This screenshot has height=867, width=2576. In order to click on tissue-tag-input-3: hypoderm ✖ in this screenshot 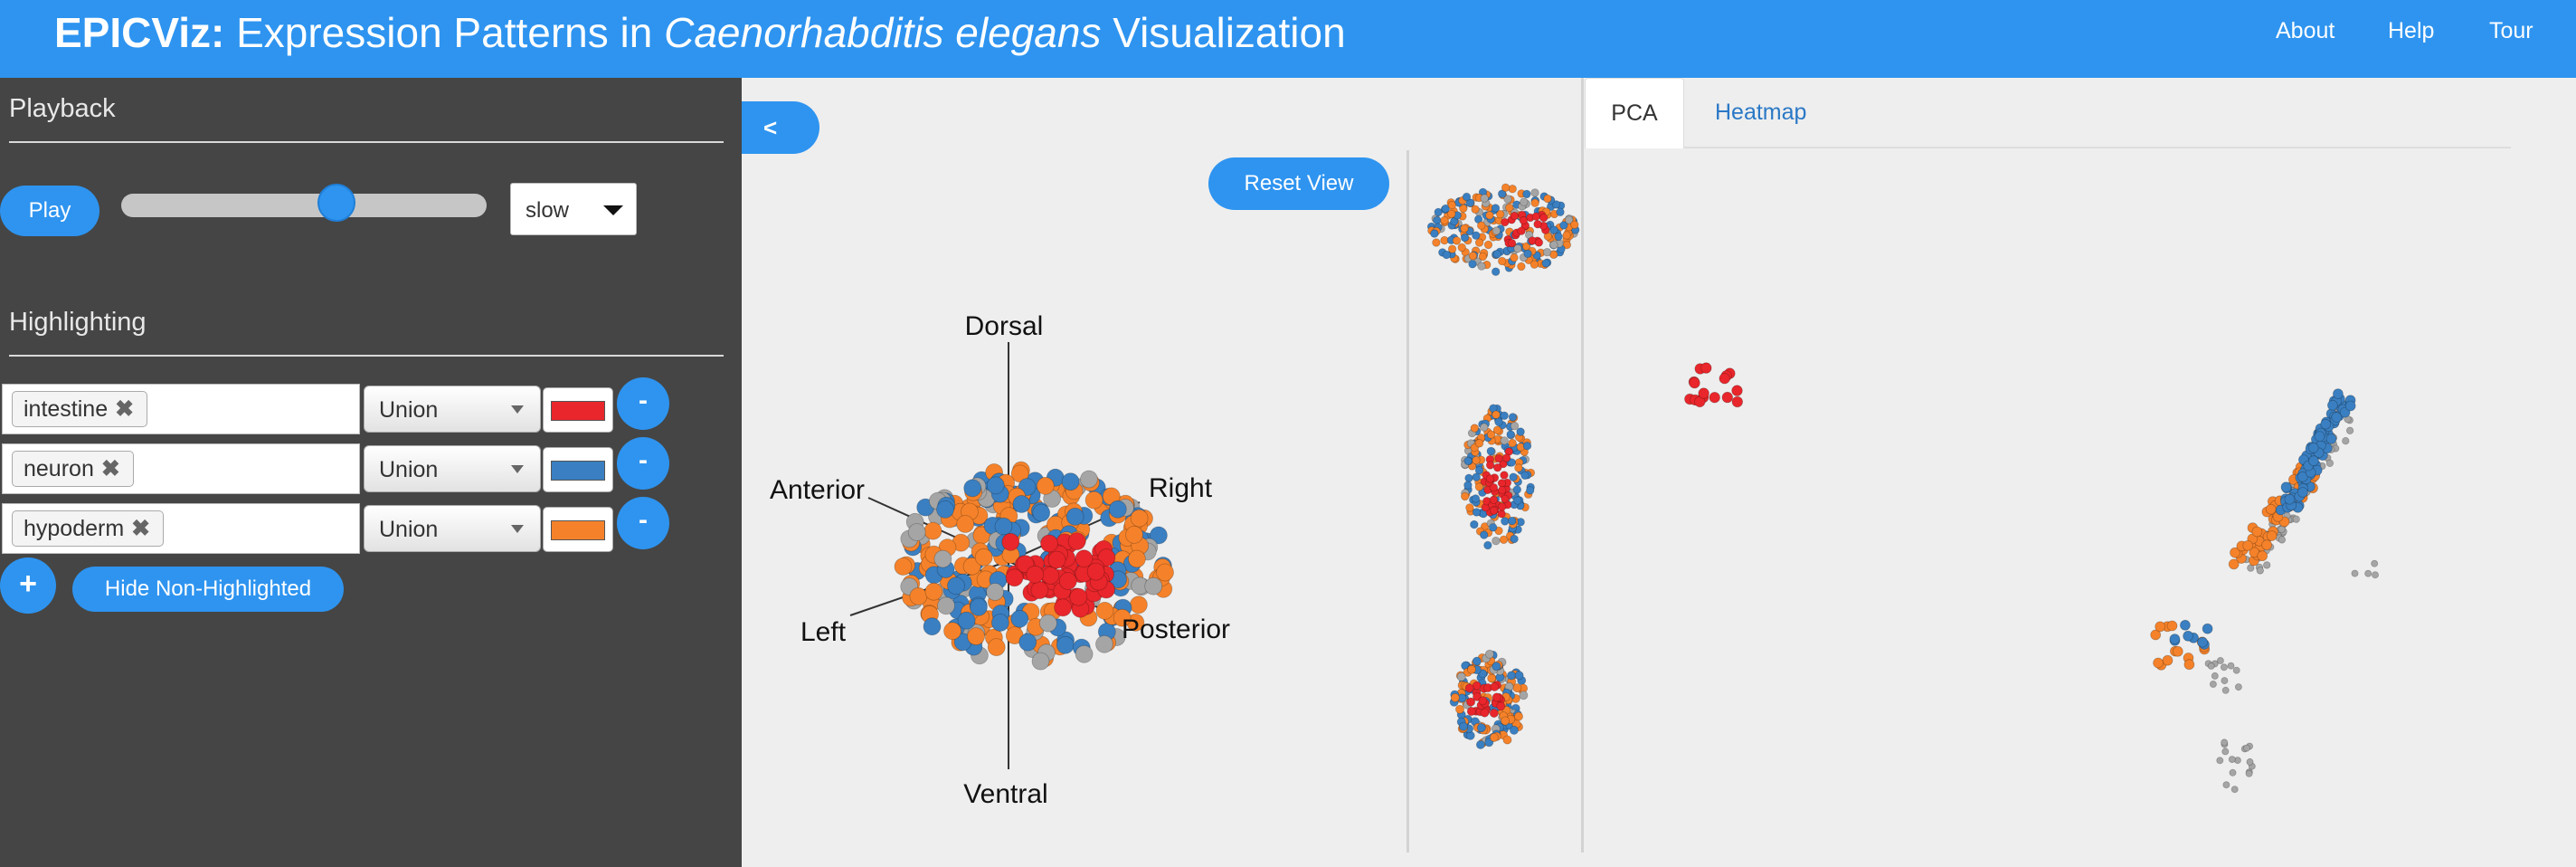, I will do `click(181, 528)`.